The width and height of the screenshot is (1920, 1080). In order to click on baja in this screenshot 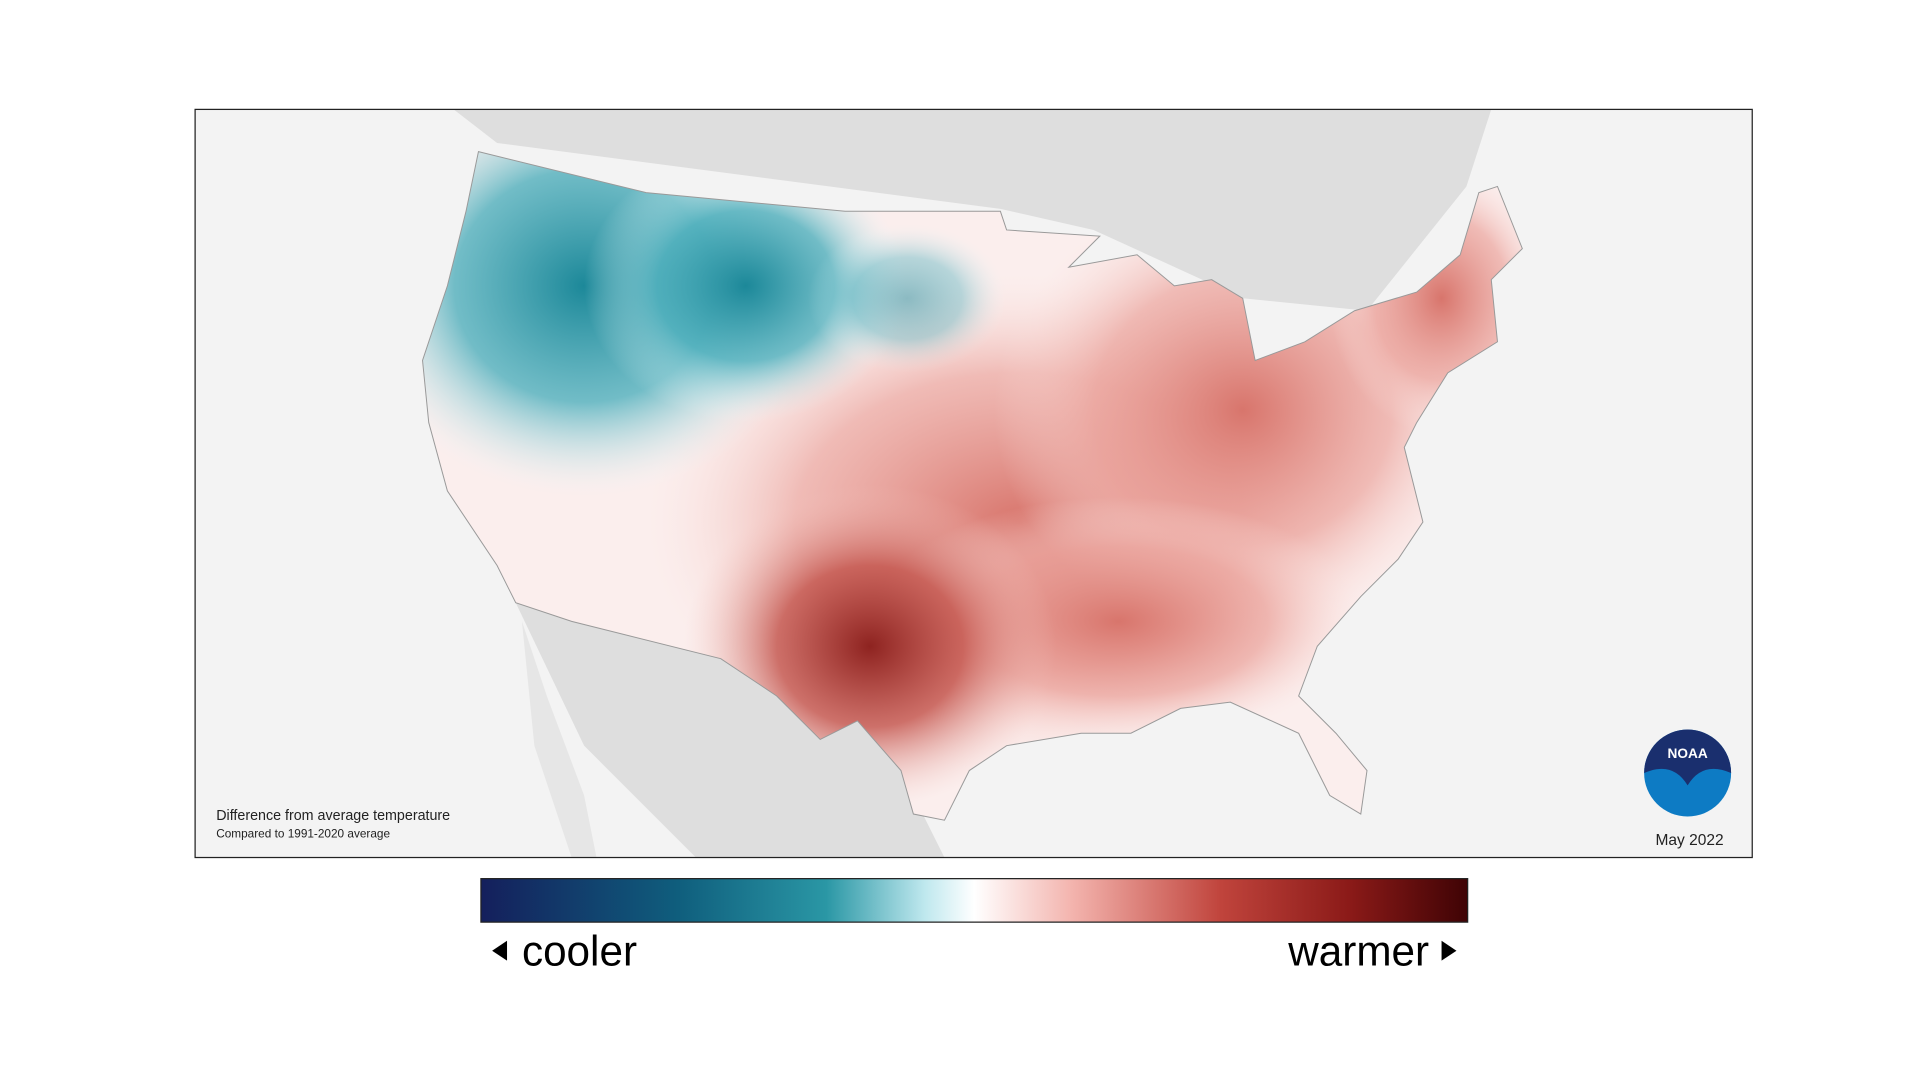, I will do `click(559, 739)`.